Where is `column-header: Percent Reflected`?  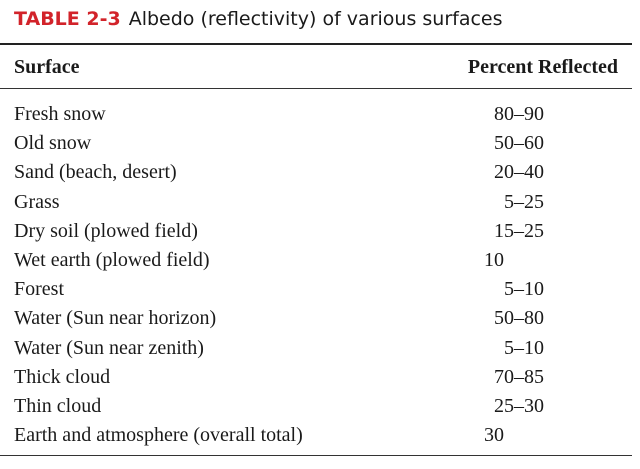 column-header: Percent Reflected is located at coordinates (542, 67).